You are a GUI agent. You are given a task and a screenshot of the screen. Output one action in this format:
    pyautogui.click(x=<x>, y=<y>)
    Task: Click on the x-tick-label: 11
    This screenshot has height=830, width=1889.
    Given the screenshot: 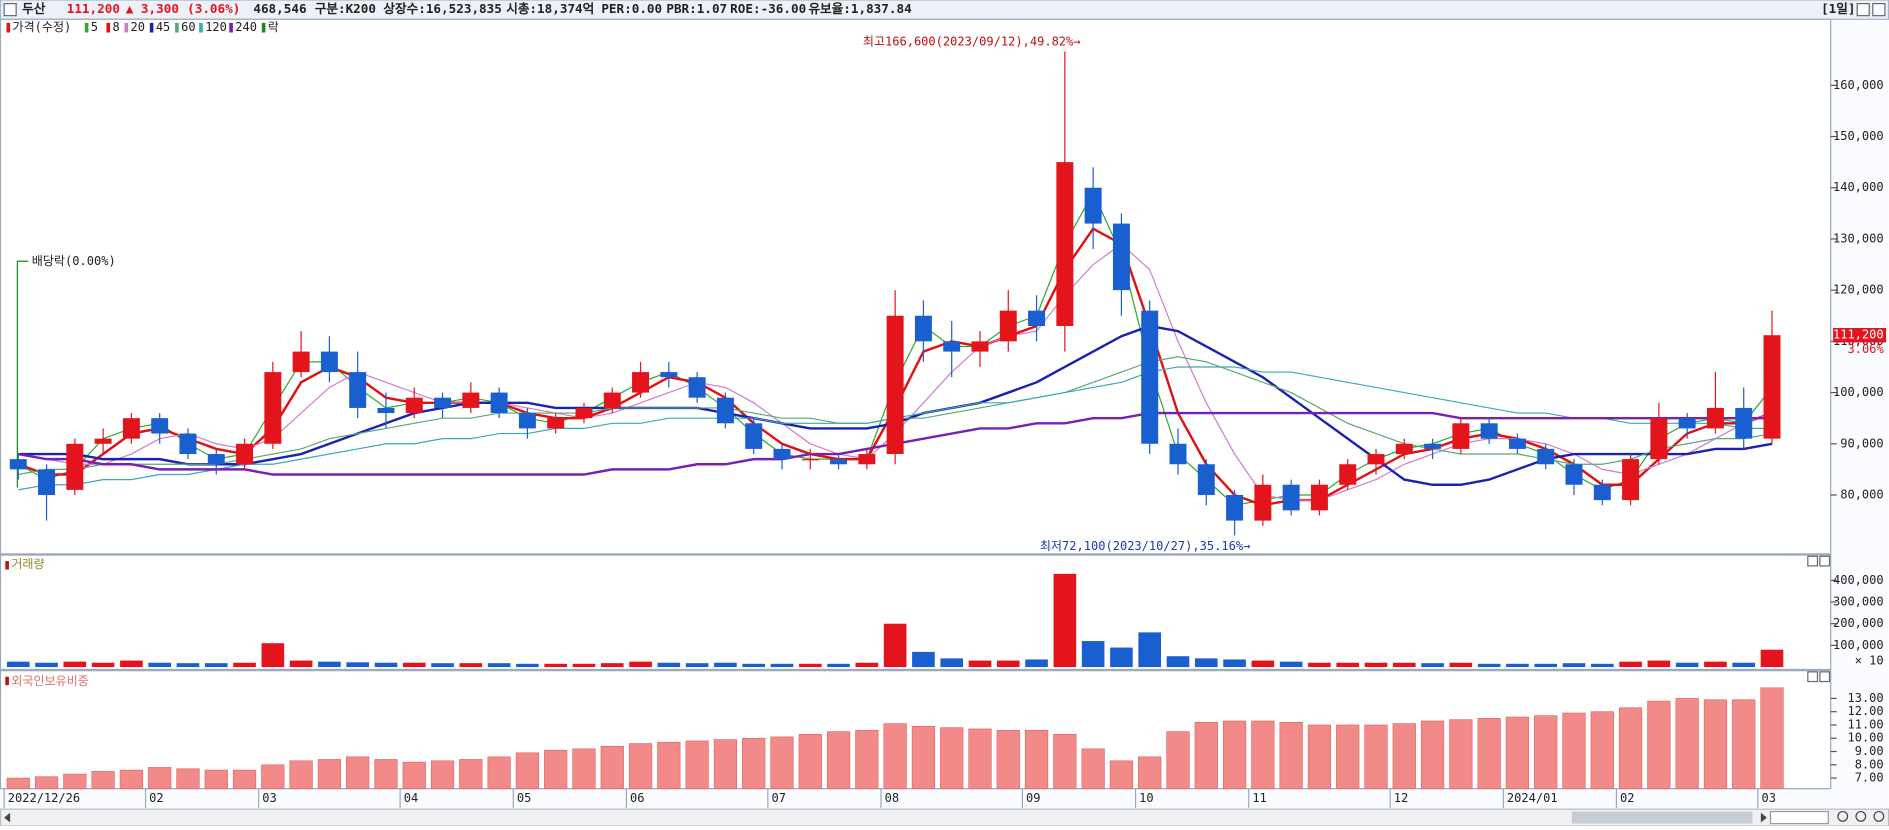 What is the action you would take?
    pyautogui.click(x=1259, y=798)
    